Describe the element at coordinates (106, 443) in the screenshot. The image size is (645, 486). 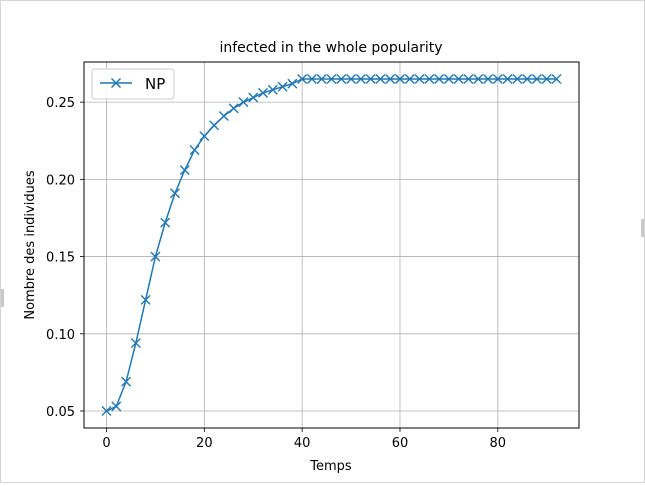
I see `x-tick-label: 0` at that location.